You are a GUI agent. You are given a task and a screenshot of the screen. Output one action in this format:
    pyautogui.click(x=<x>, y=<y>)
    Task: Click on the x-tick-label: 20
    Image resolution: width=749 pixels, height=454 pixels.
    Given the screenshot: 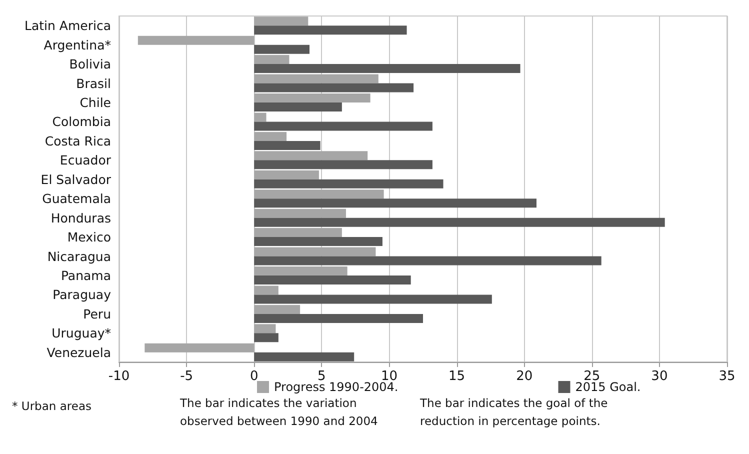 What is the action you would take?
    pyautogui.click(x=524, y=376)
    